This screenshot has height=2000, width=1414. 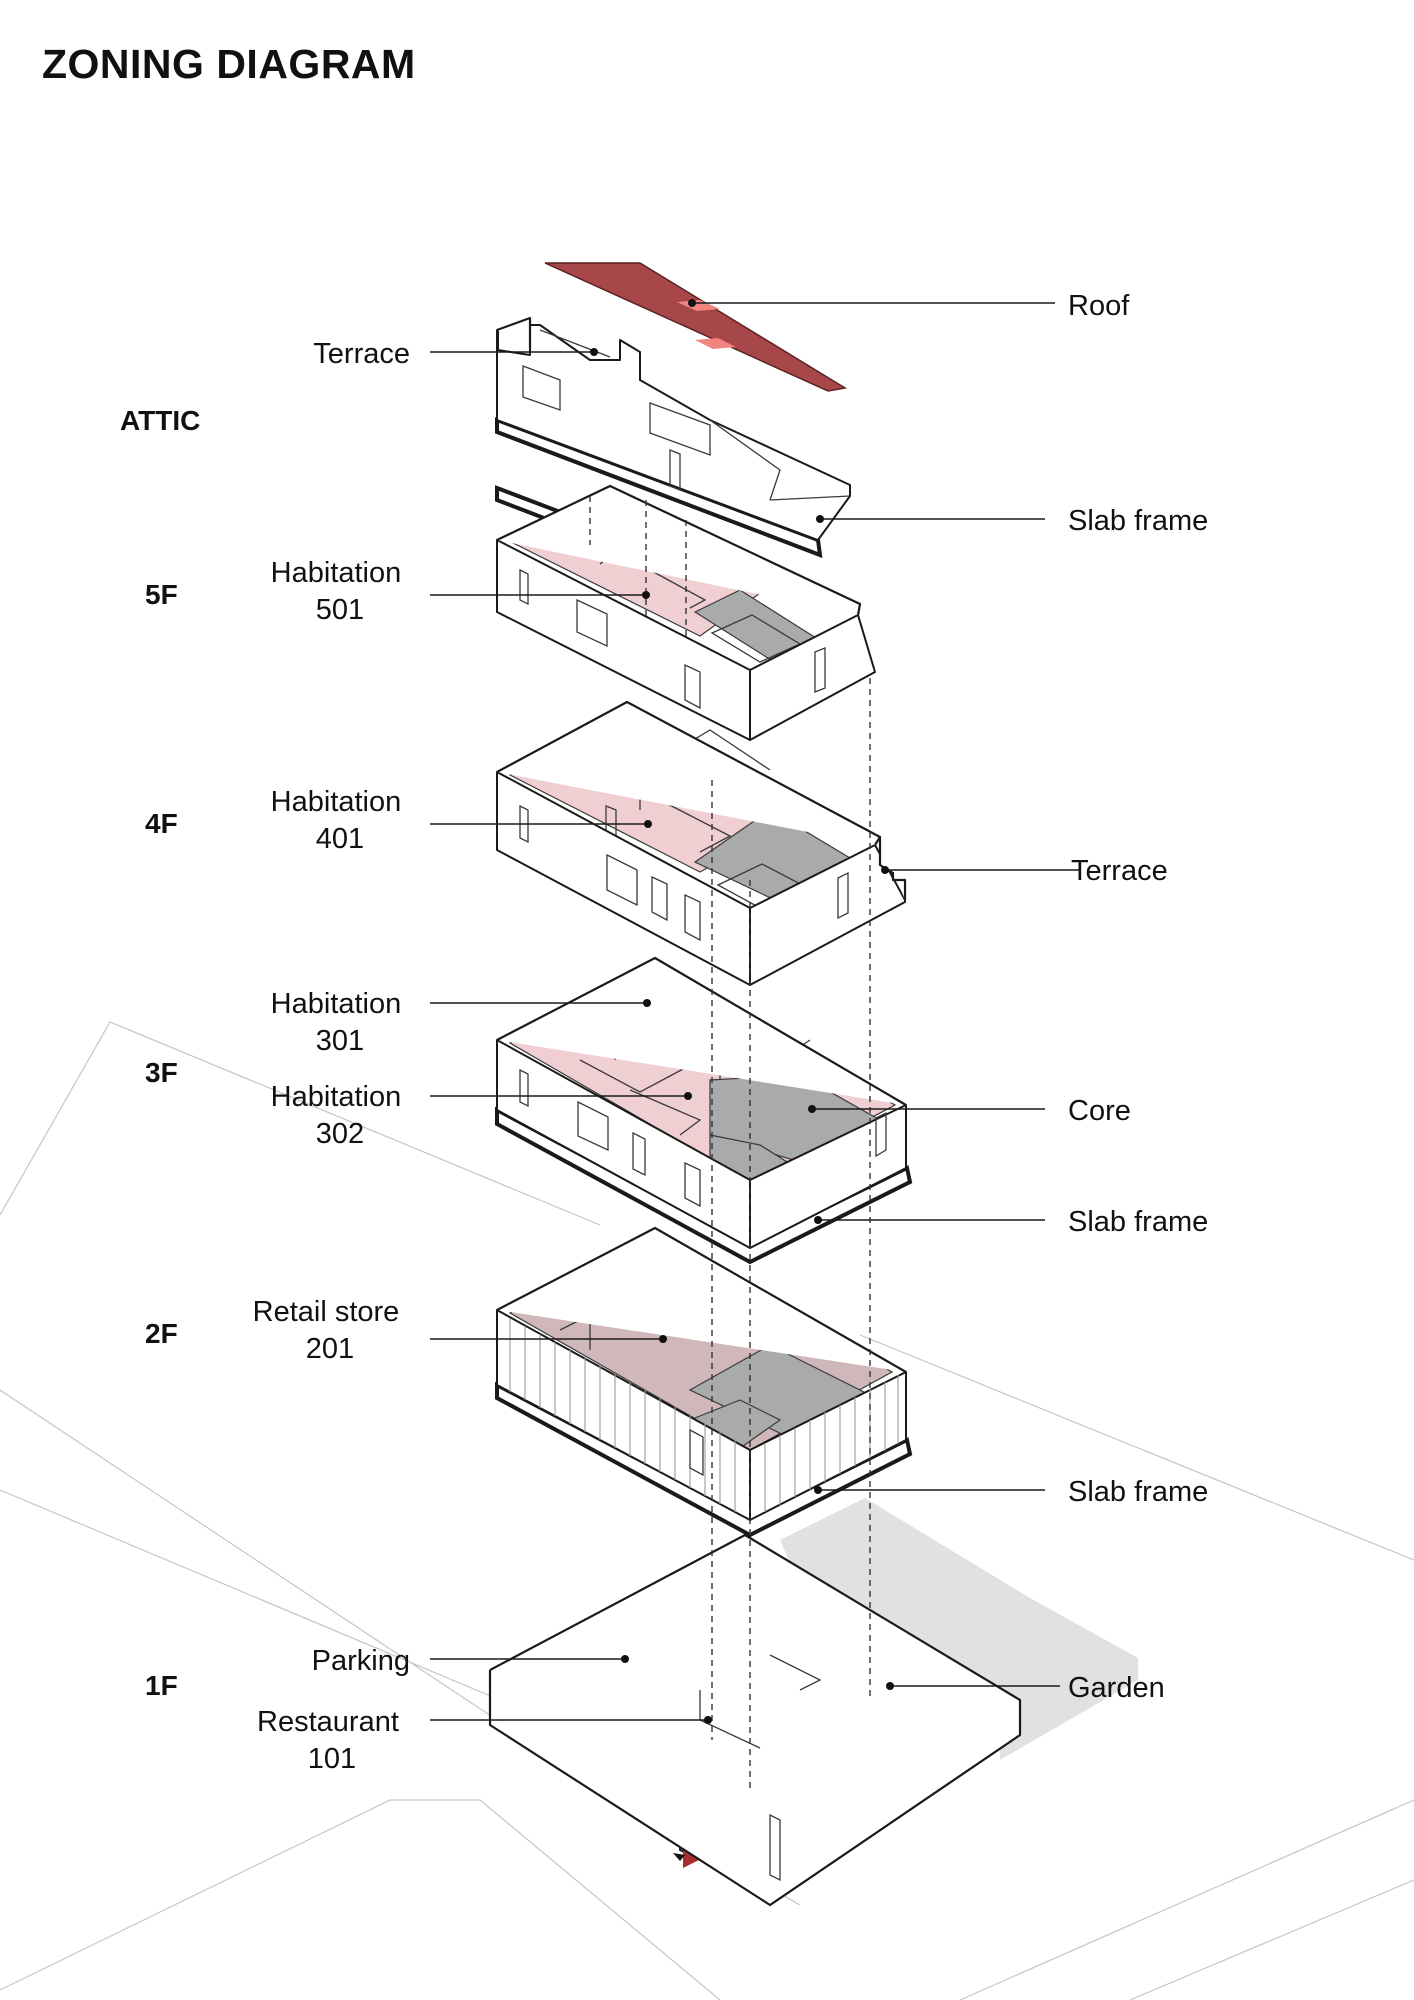 I want to click on alignment-lines, so click(x=730, y=1143).